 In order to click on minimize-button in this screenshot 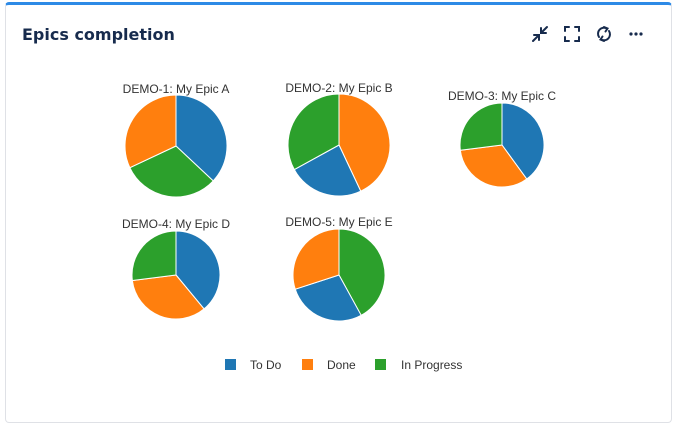, I will do `click(540, 34)`.